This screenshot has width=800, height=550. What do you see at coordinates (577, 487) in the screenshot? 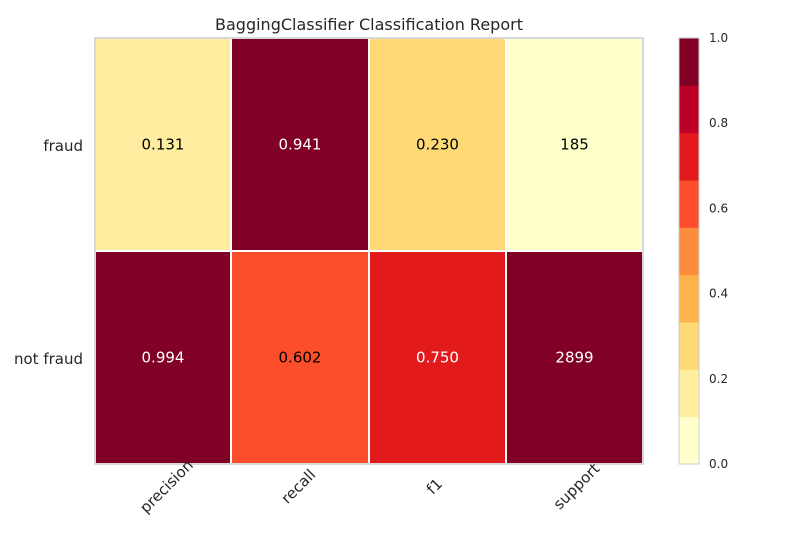
I see `col-label-support: support` at bounding box center [577, 487].